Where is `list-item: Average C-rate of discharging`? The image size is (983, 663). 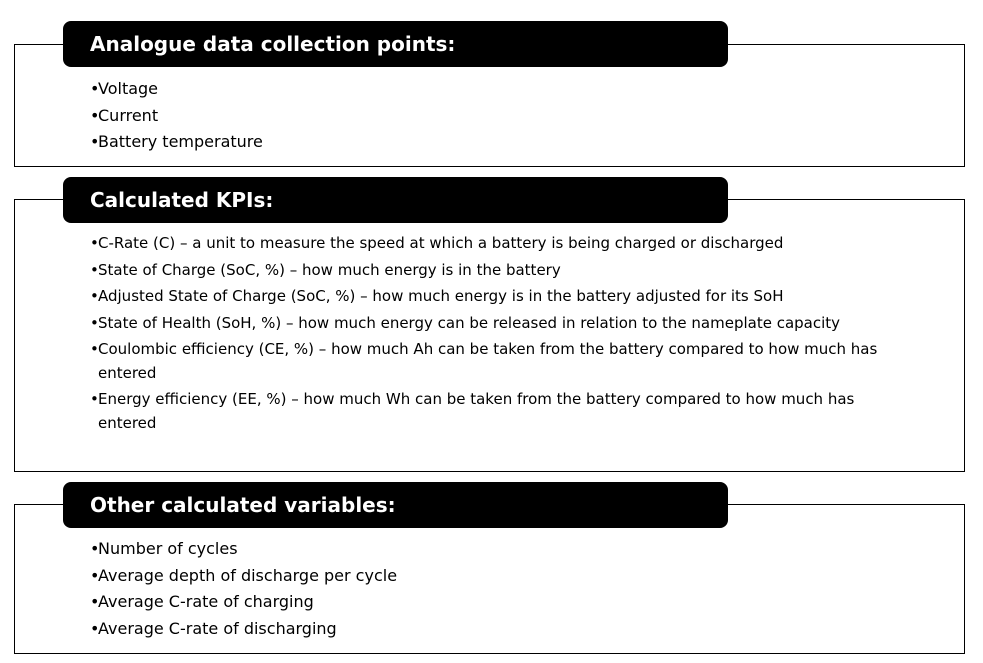 list-item: Average C-rate of discharging is located at coordinates (495, 629).